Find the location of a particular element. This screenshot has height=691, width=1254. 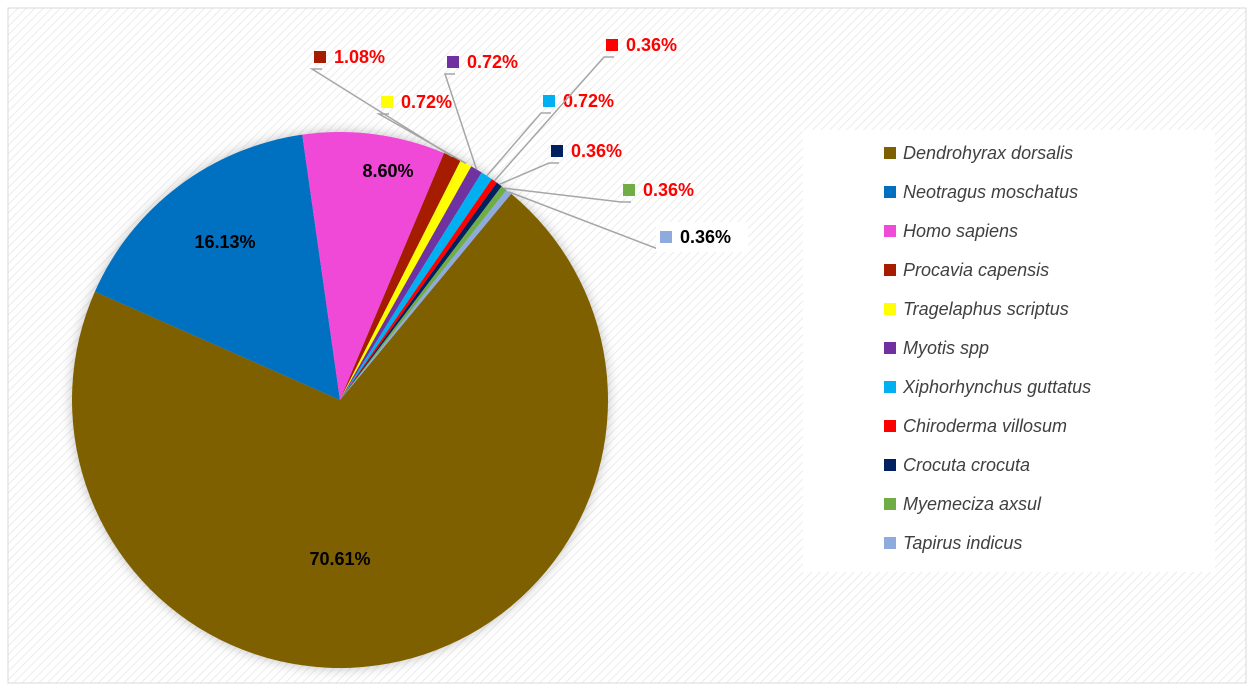

data-label: 1.08% is located at coordinates (359, 57).